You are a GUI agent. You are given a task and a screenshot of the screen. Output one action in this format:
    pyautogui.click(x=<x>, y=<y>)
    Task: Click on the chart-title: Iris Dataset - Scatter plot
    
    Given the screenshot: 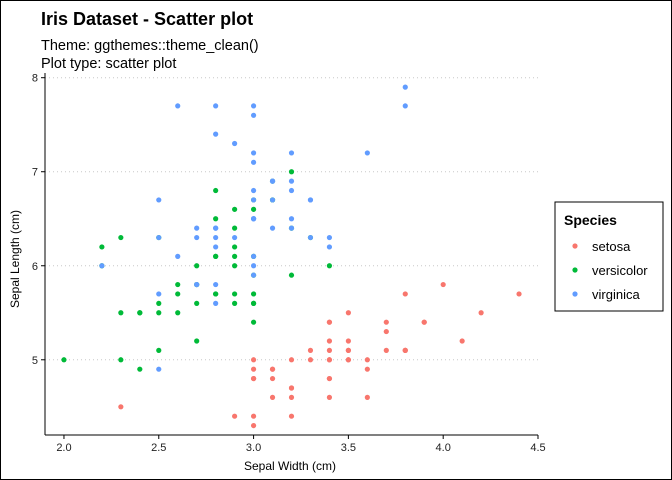 What is the action you would take?
    pyautogui.click(x=147, y=19)
    